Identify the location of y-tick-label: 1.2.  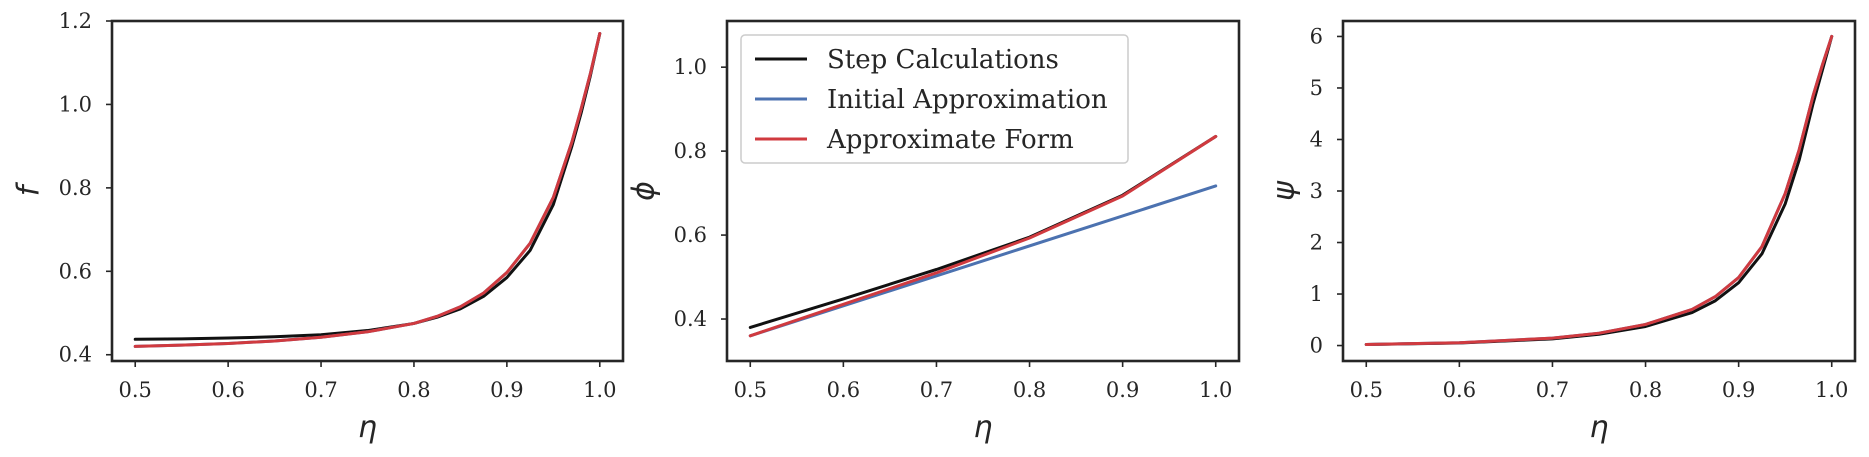
(75, 21).